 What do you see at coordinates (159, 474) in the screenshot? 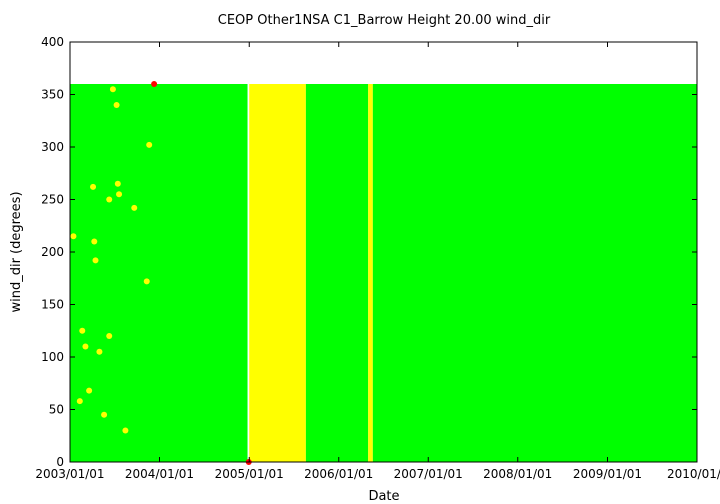
I see `x-tick-label: 2004/01/01` at bounding box center [159, 474].